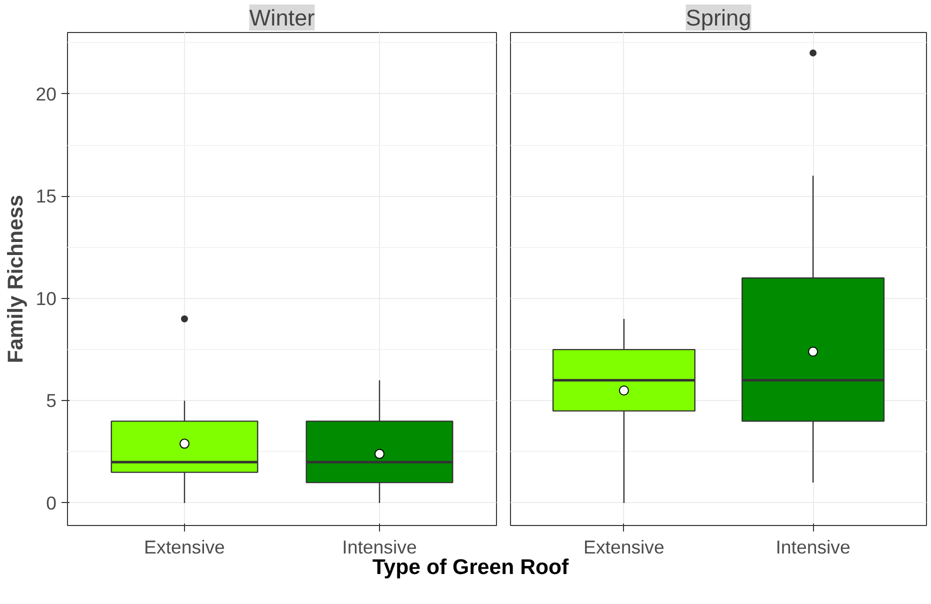 Image resolution: width=931 pixels, height=604 pixels. Describe the element at coordinates (46, 93) in the screenshot. I see `y-tick-label: 20` at that location.